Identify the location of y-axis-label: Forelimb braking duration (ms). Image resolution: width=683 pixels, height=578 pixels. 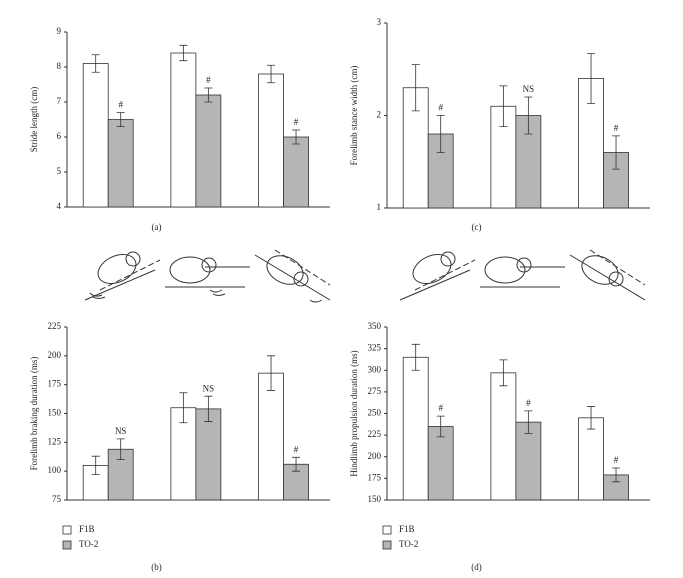
(34, 414).